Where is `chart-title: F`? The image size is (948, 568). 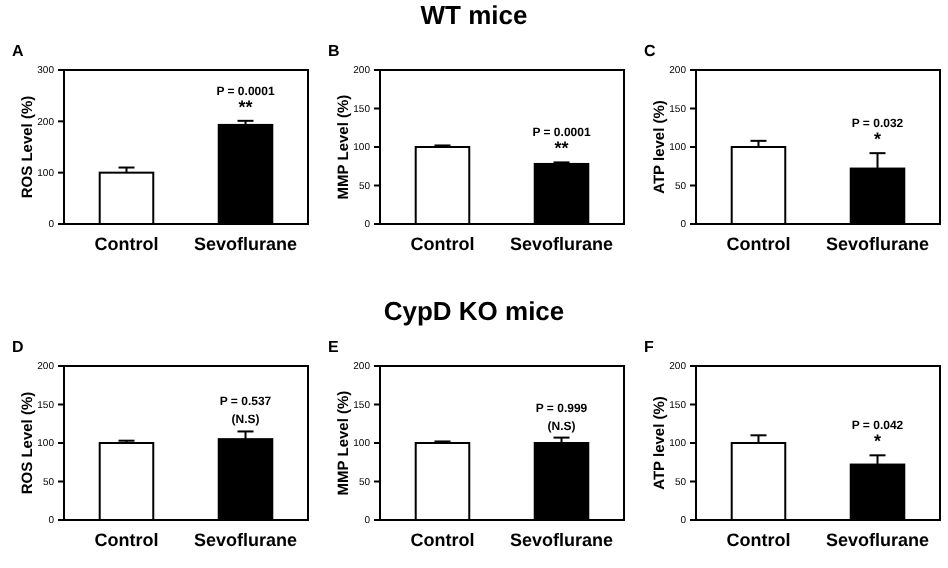 chart-title: F is located at coordinates (649, 347).